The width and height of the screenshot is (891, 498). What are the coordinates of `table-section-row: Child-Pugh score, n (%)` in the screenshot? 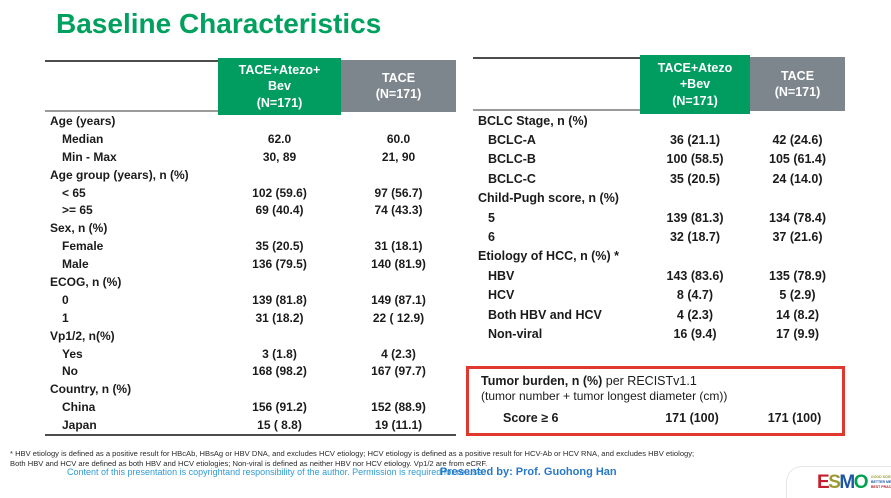 It's located at (659, 198).